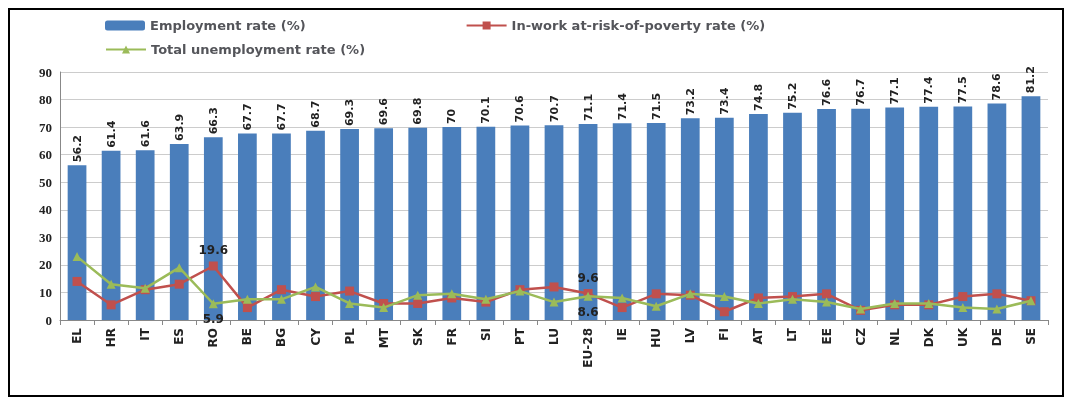 The width and height of the screenshot is (1074, 405). I want to click on x-tick-label: DK, so click(928, 337).